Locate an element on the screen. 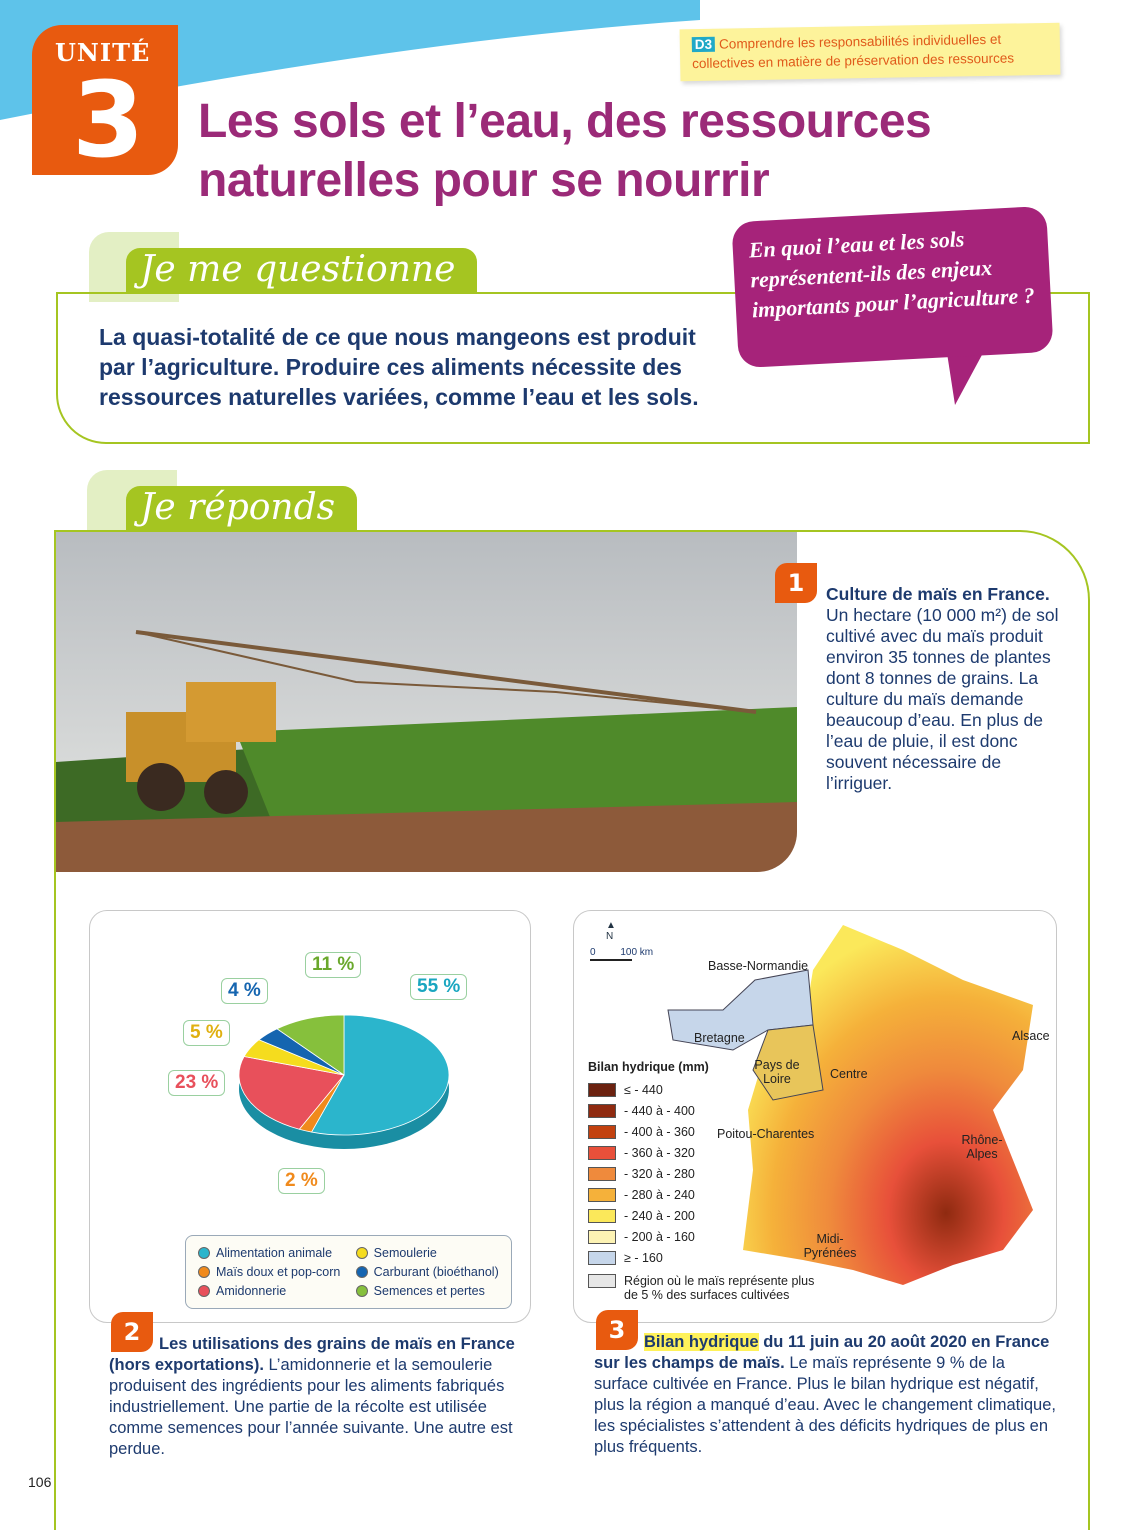 This screenshot has width=1125, height=1530. unit-label: UNITÉ is located at coordinates (103, 52).